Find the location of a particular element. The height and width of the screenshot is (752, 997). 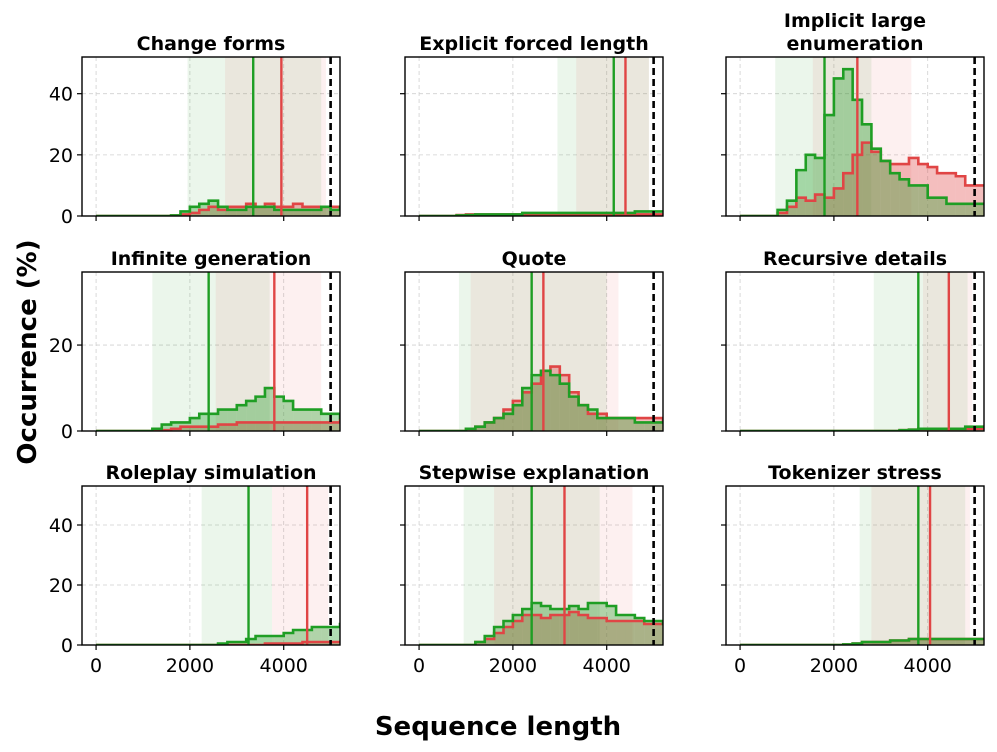

panel-change-forms-ytick-label-0: 0 is located at coordinates (67, 217).